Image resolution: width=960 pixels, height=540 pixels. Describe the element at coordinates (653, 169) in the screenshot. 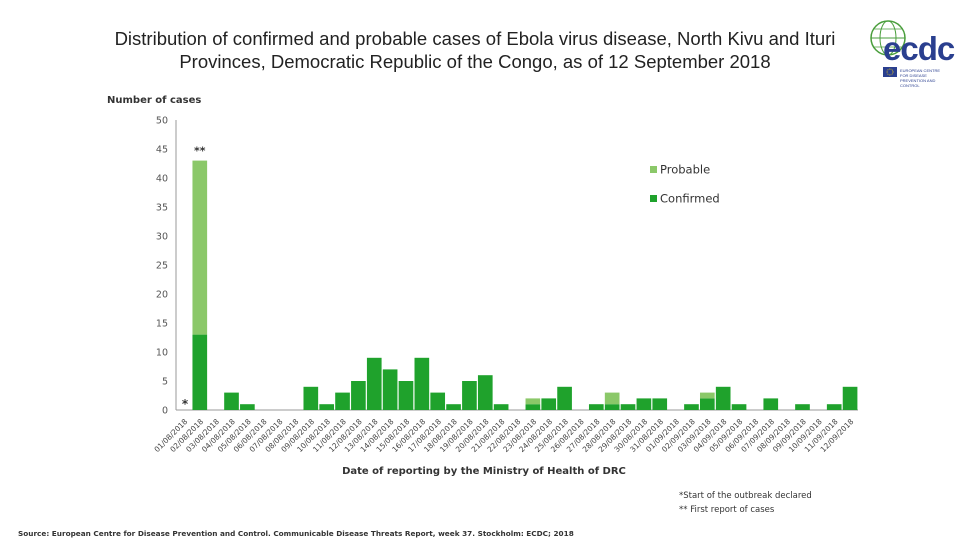

I see `legend-swatch-probable` at that location.